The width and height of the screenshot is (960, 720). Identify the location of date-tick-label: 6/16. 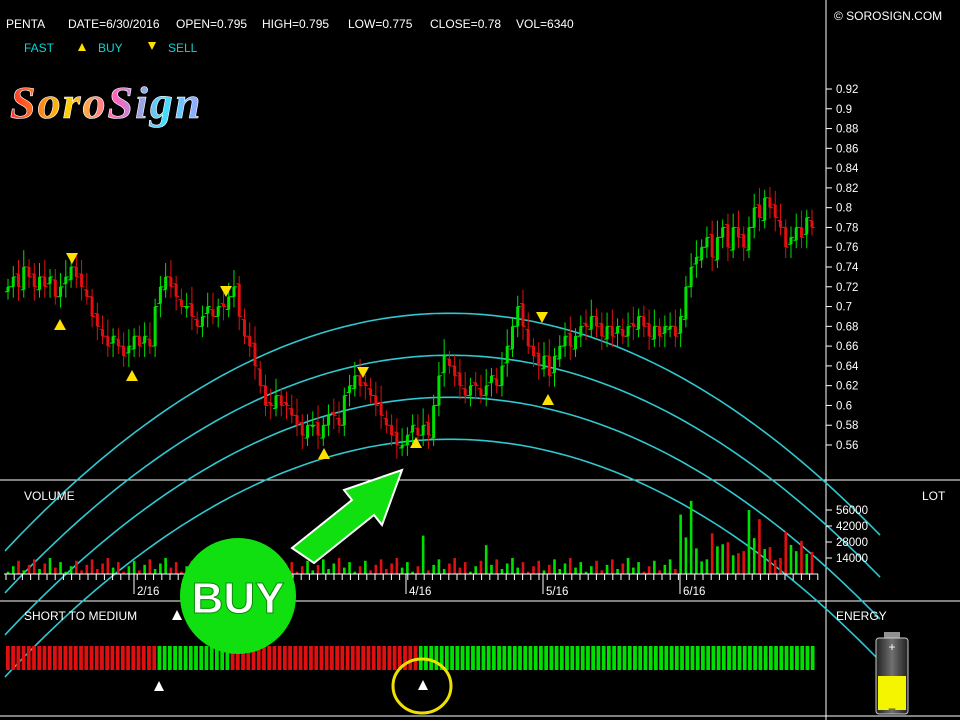
(694, 592).